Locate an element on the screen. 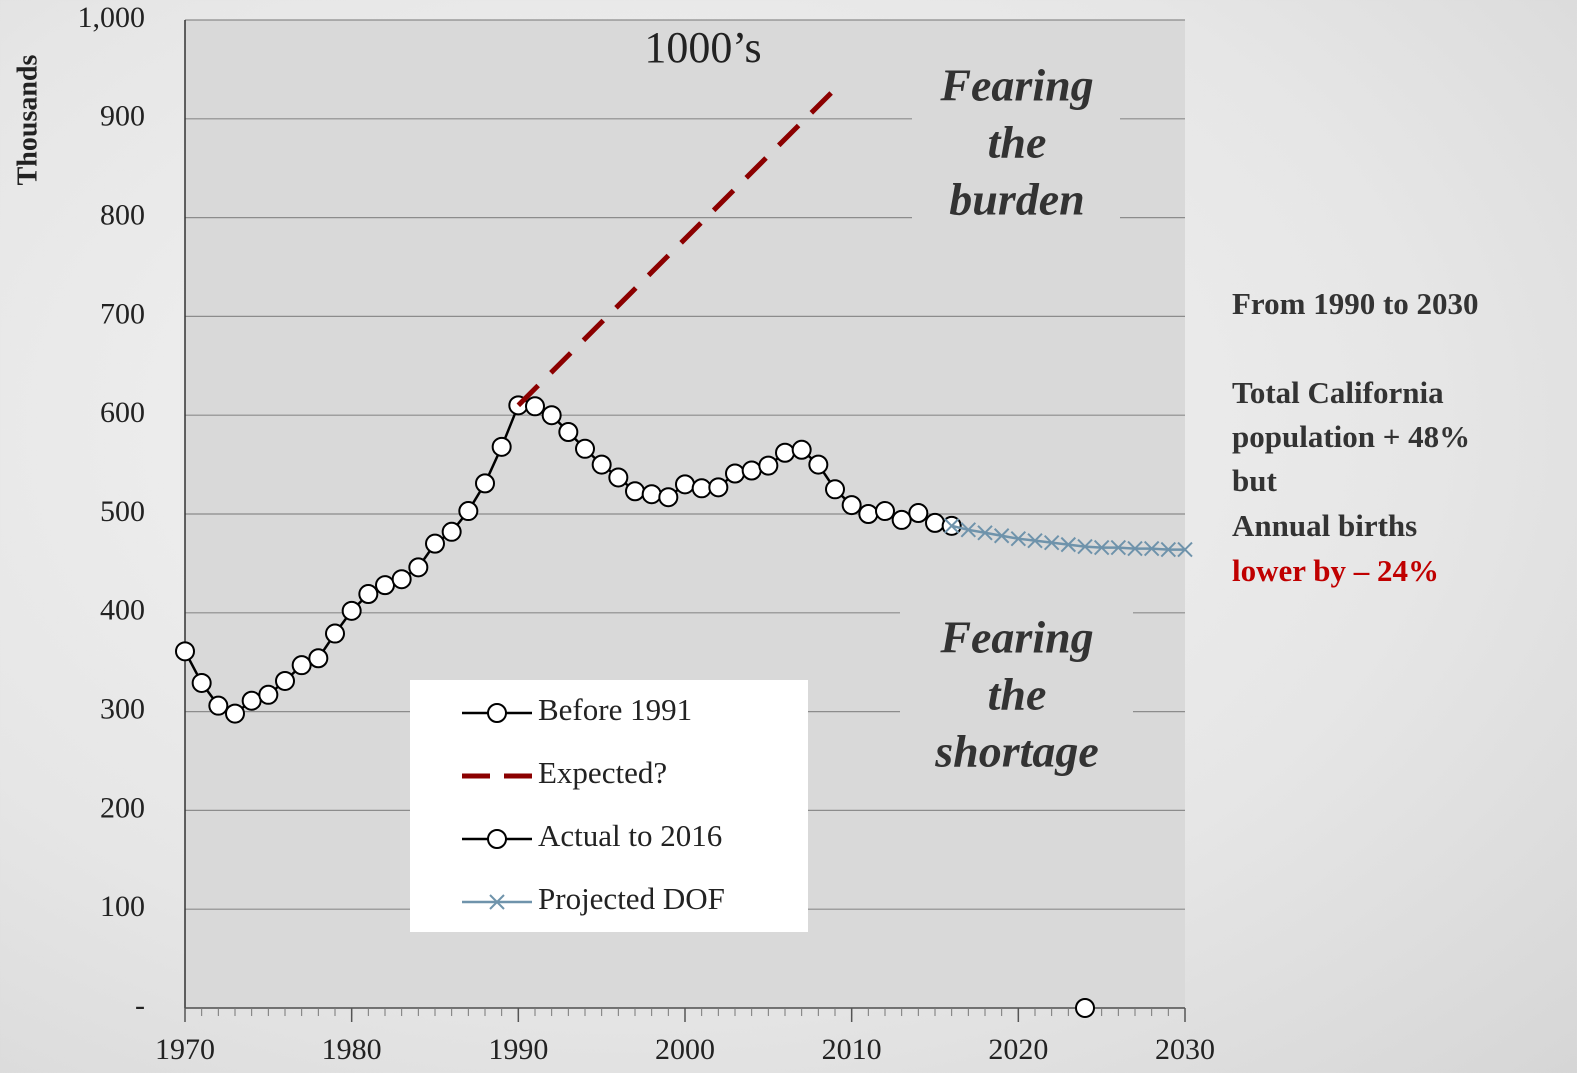 The width and height of the screenshot is (1577, 1073). side-note: Annual births is located at coordinates (1324, 525).